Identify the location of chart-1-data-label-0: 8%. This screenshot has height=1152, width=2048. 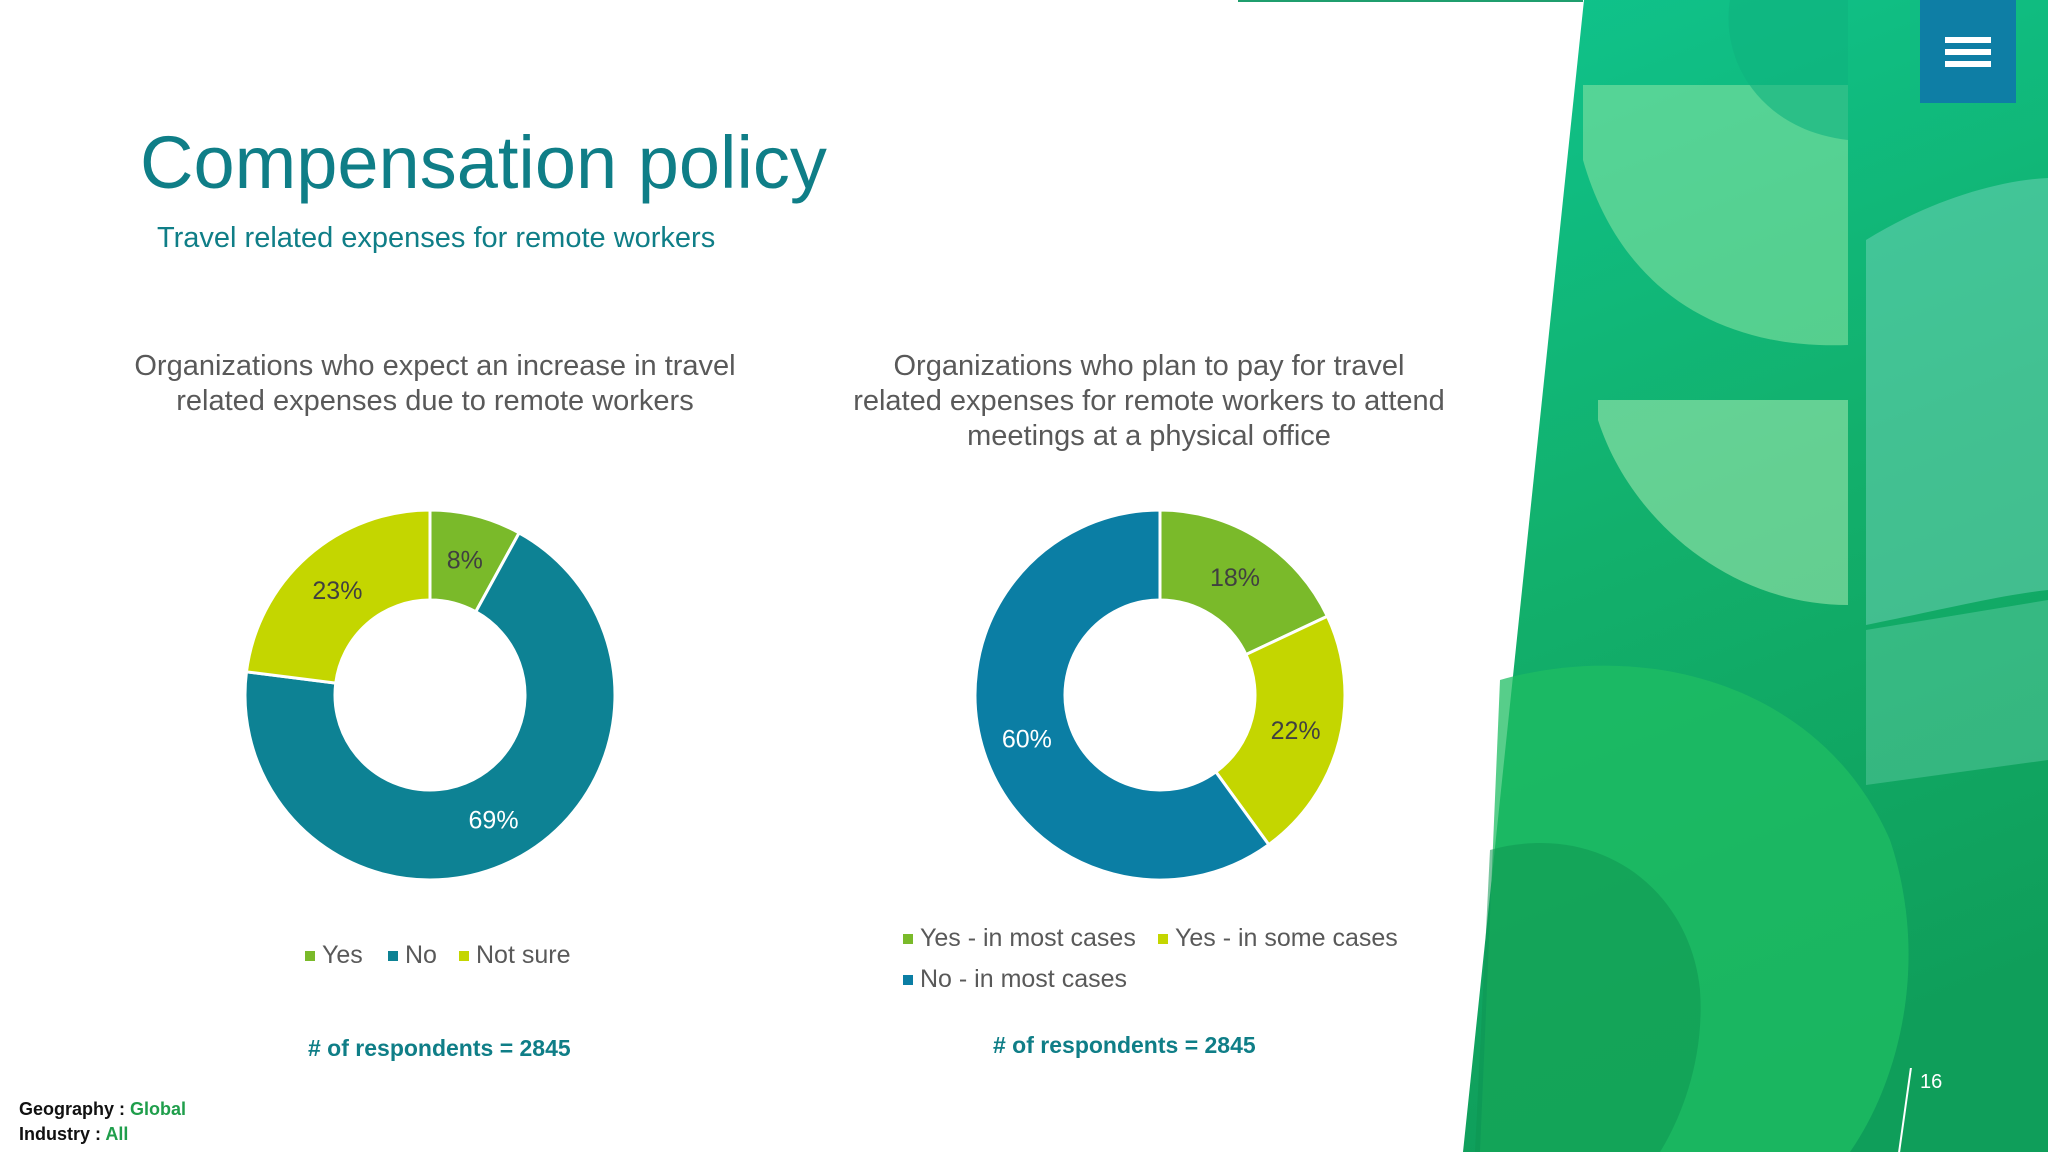
(465, 560).